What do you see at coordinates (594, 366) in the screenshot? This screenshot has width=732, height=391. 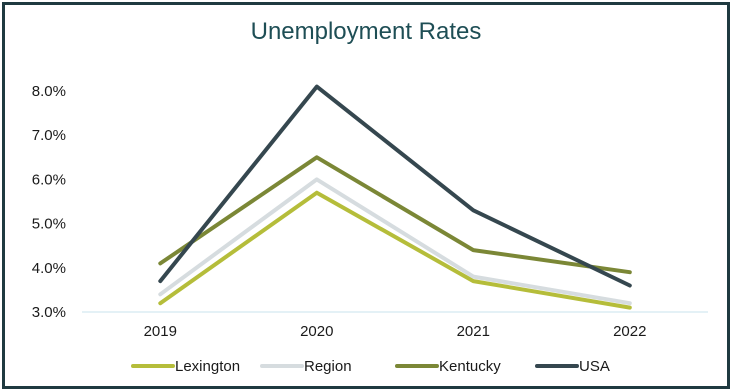 I see `legend-label: USA` at bounding box center [594, 366].